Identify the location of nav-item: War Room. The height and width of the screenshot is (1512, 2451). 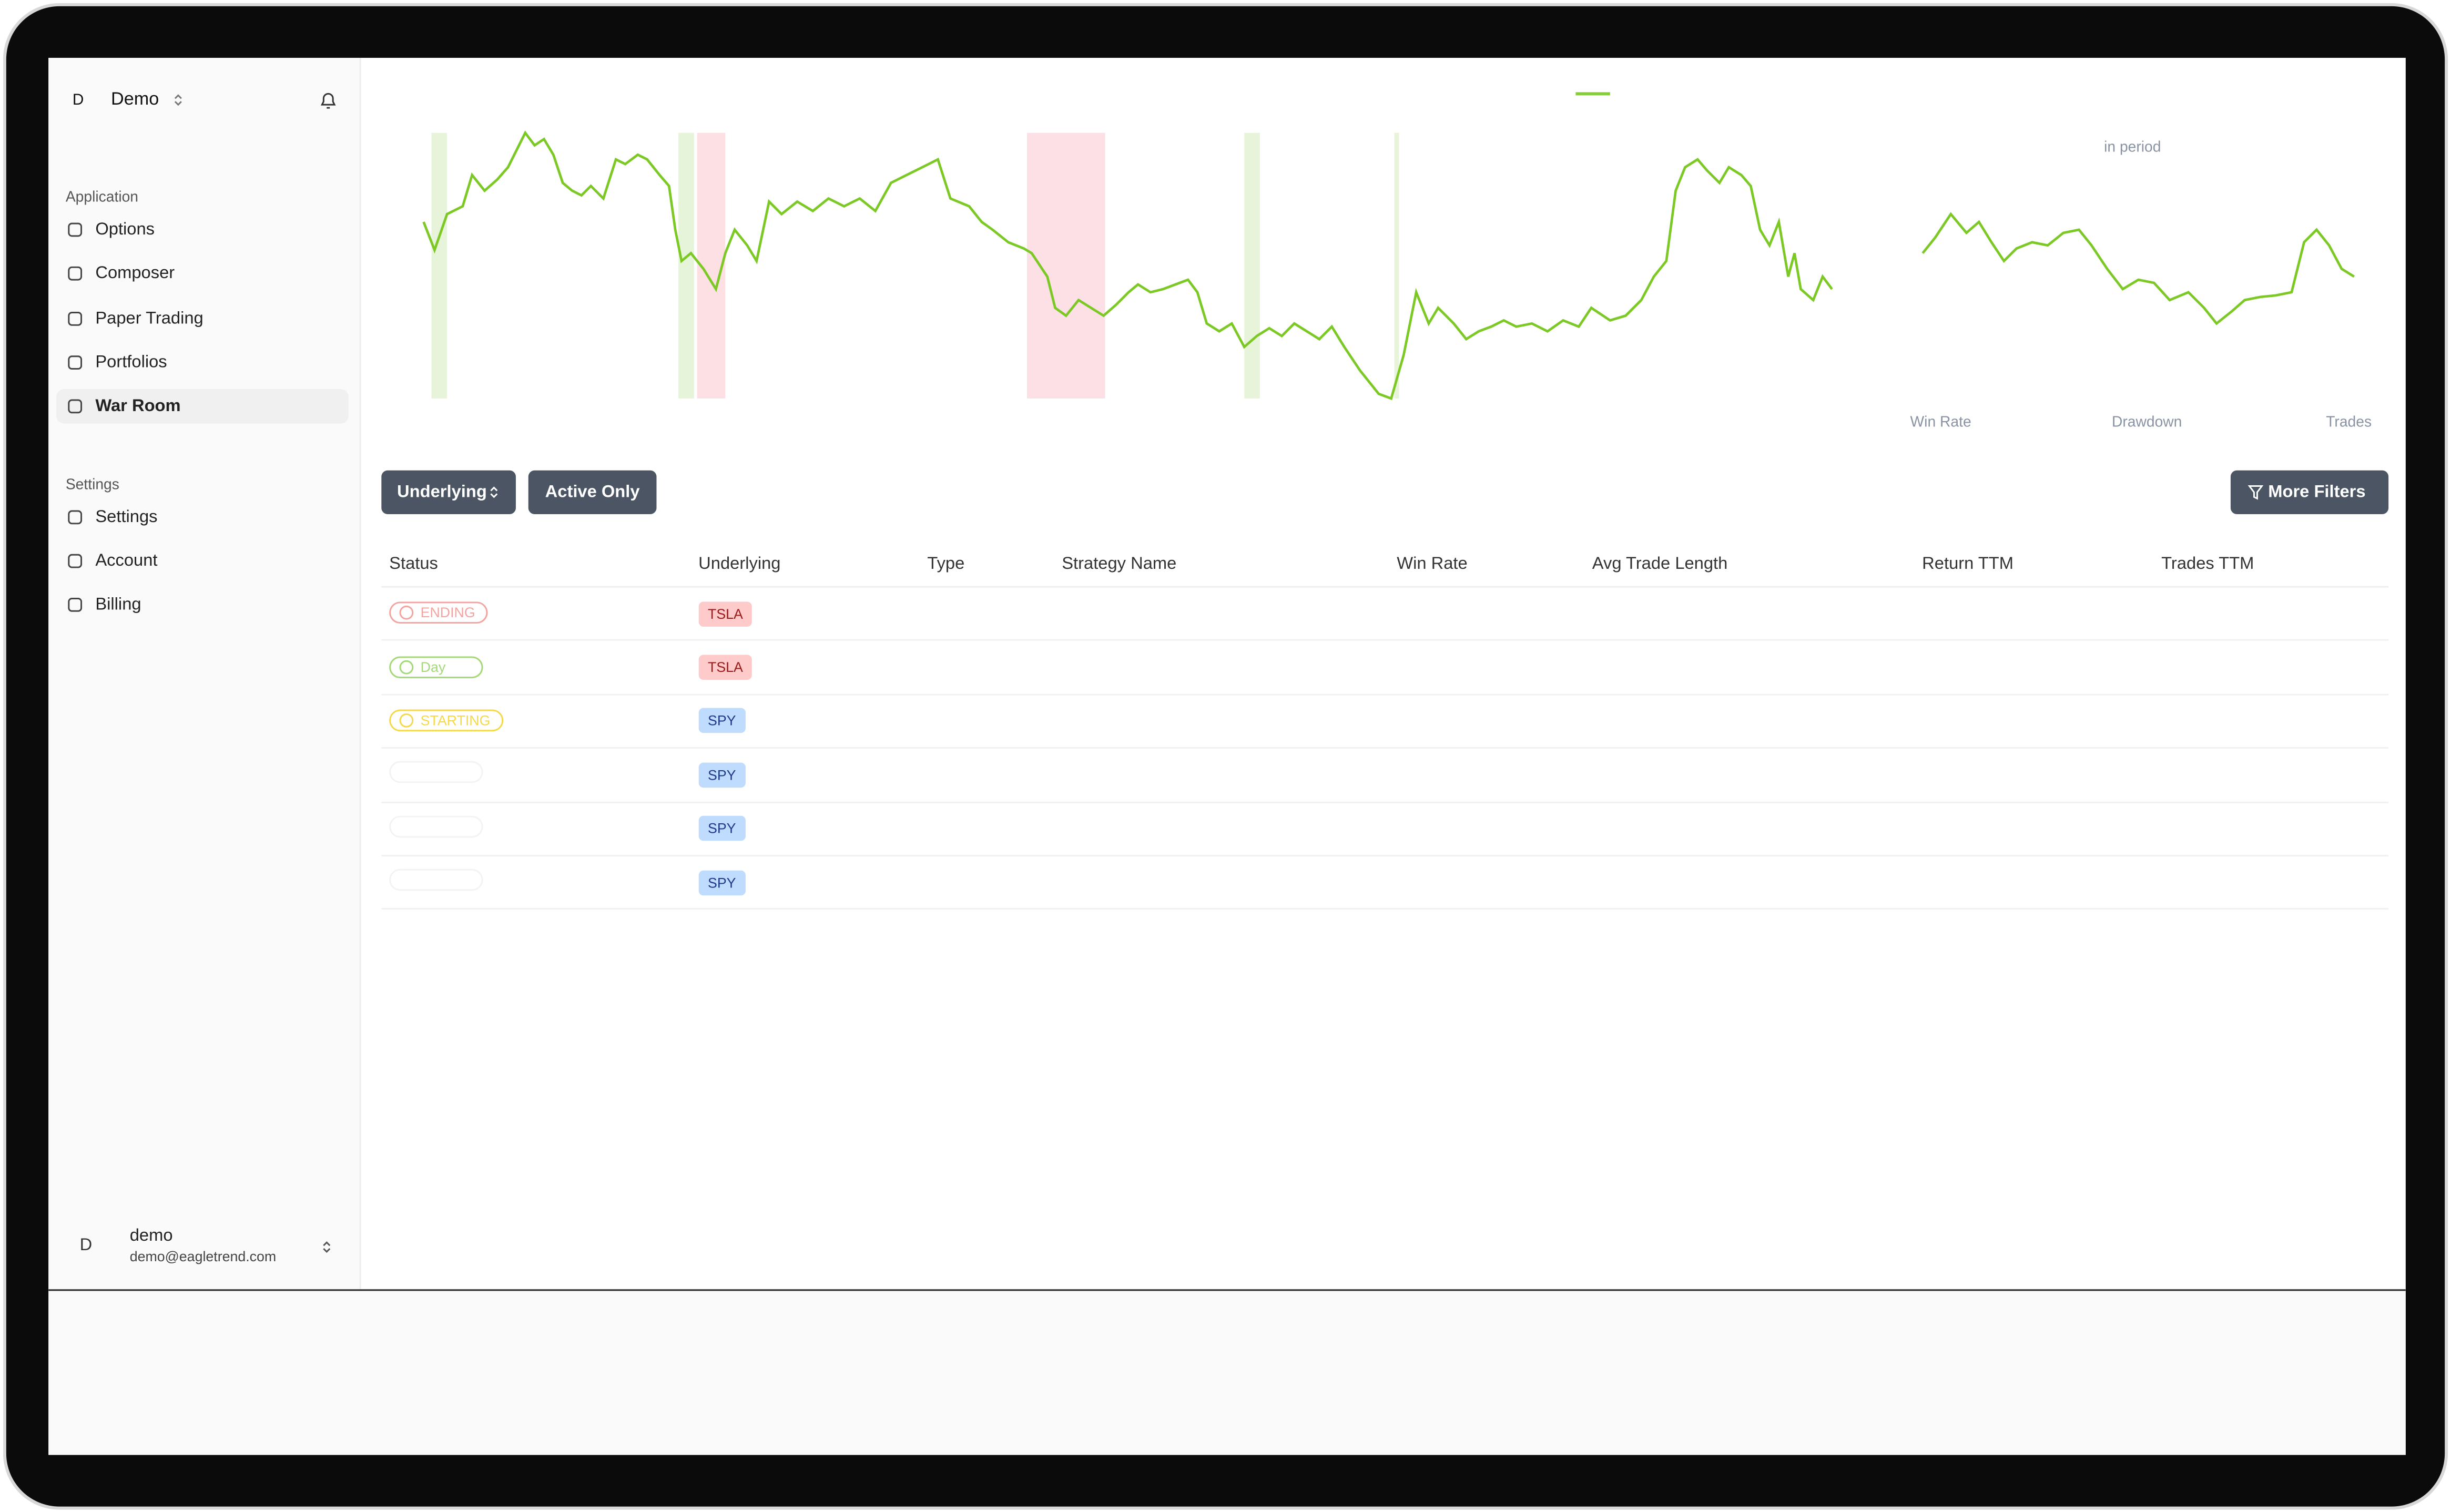
(202, 406).